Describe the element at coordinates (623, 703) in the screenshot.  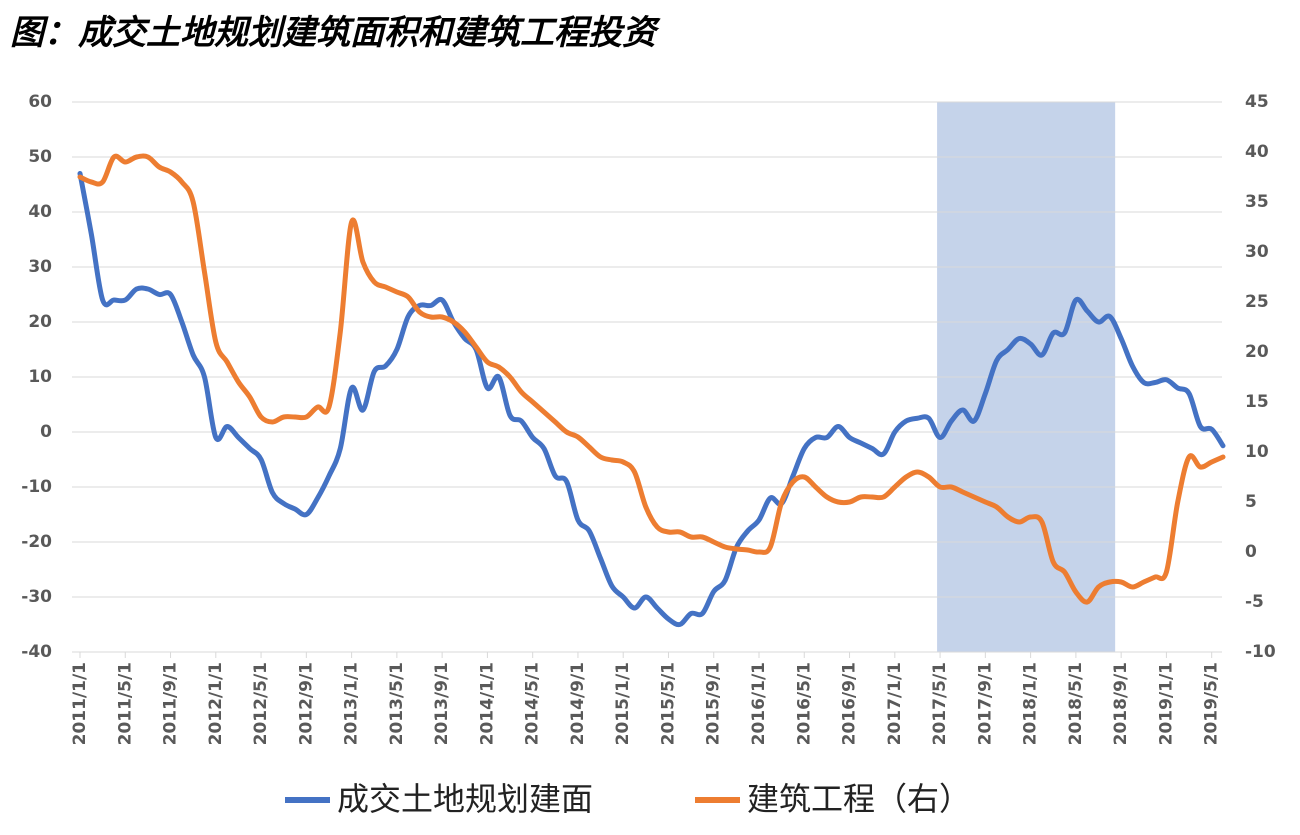
I see `x-tick-label: 2015/1/1` at that location.